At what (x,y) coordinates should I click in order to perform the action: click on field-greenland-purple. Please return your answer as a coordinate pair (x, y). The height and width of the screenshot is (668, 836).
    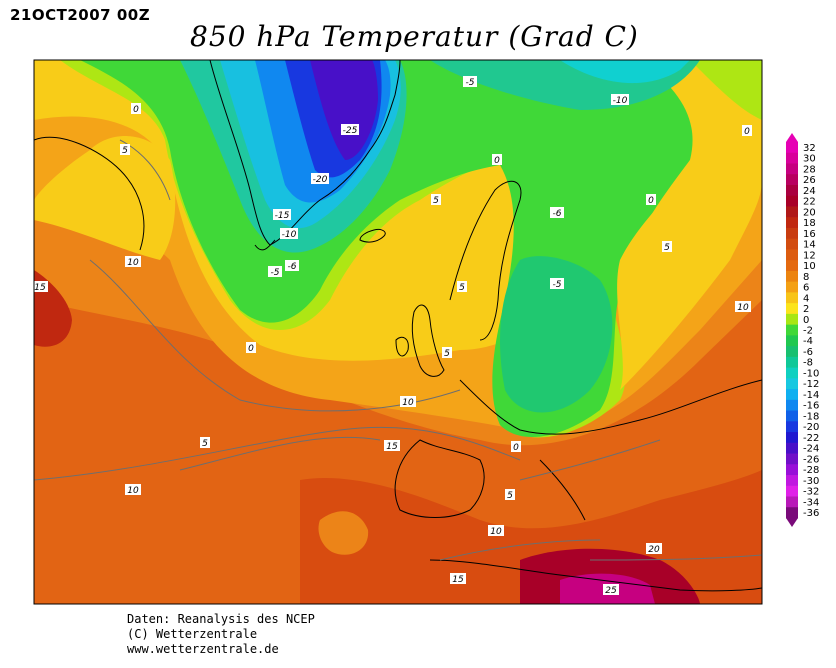
    Looking at the image, I should click on (344, 110).